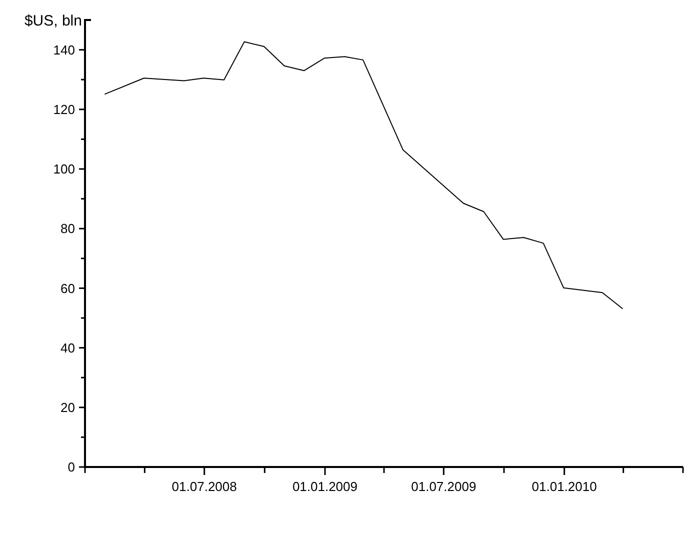 This screenshot has height=535, width=700. I want to click on y-tick-label: 120, so click(64, 109).